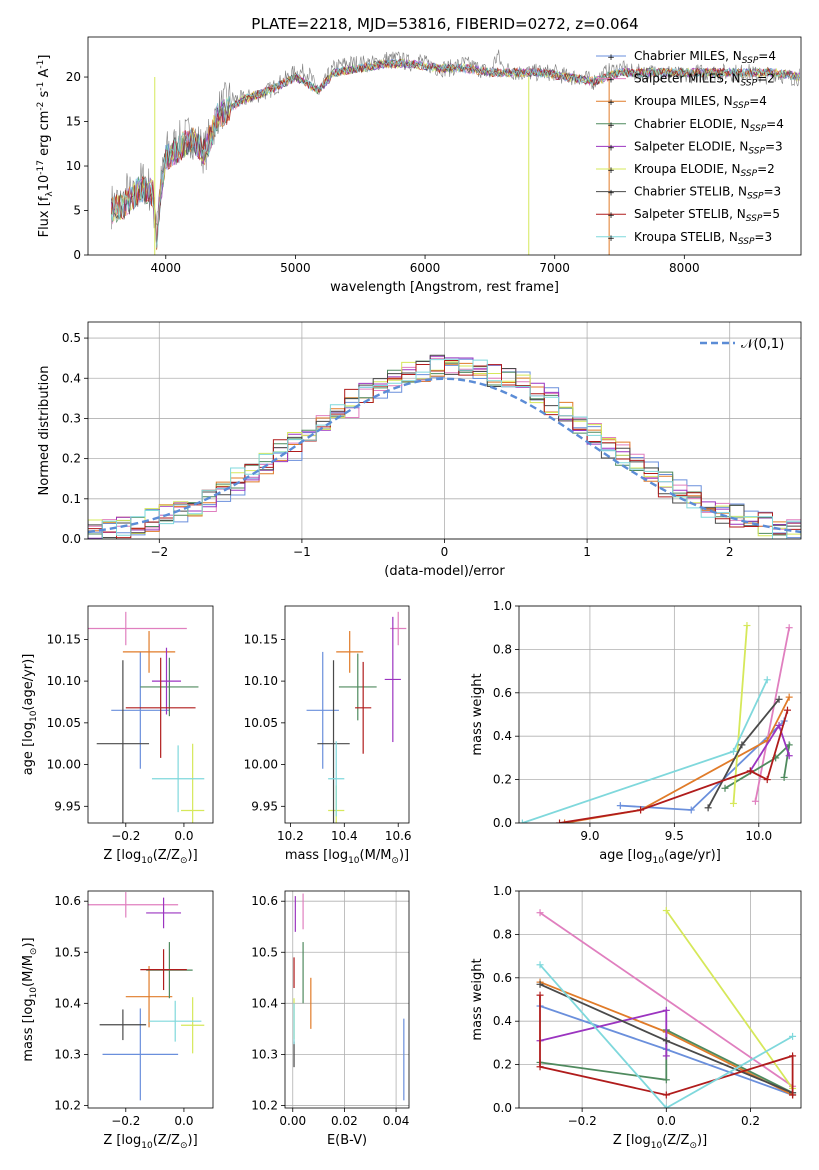 The height and width of the screenshot is (1170, 819). Describe the element at coordinates (709, 125) in the screenshot. I see `legend-label: Chabrier ELODIE, NSSP=4` at that location.